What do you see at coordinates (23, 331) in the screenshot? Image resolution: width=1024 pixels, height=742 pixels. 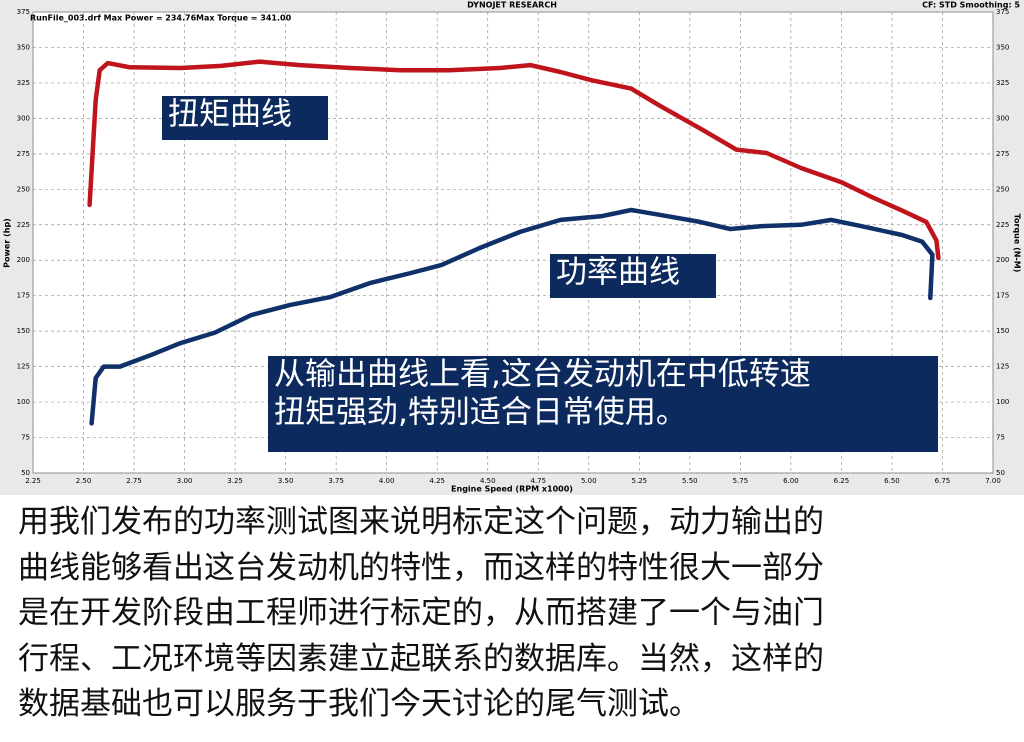 I see `y-tick-label: 150` at bounding box center [23, 331].